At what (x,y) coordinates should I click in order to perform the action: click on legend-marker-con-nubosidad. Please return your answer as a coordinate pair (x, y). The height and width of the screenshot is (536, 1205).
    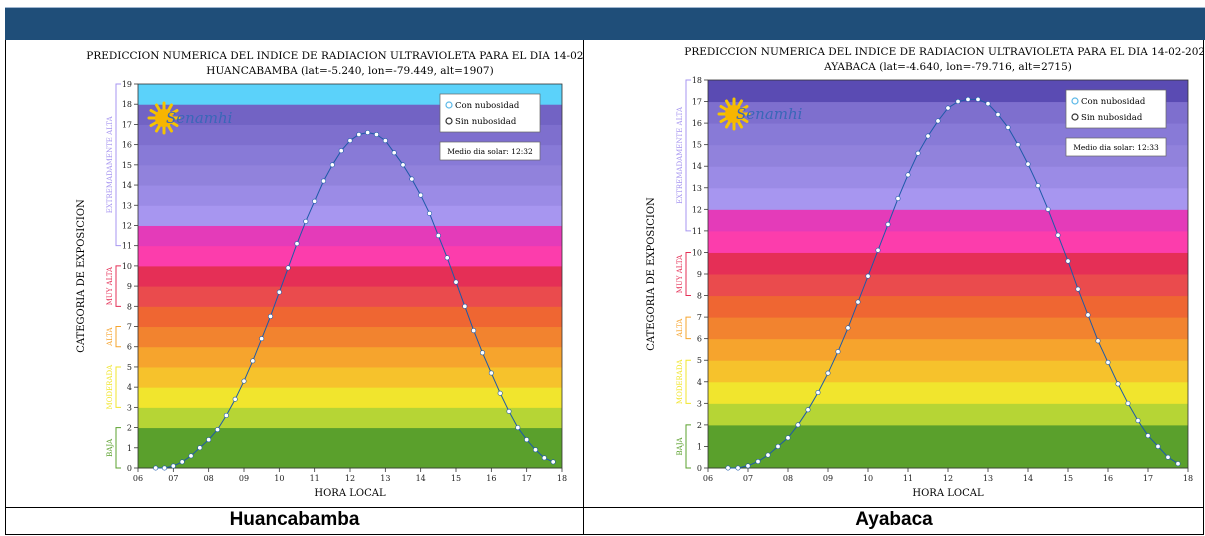
    Looking at the image, I should click on (1075, 101).